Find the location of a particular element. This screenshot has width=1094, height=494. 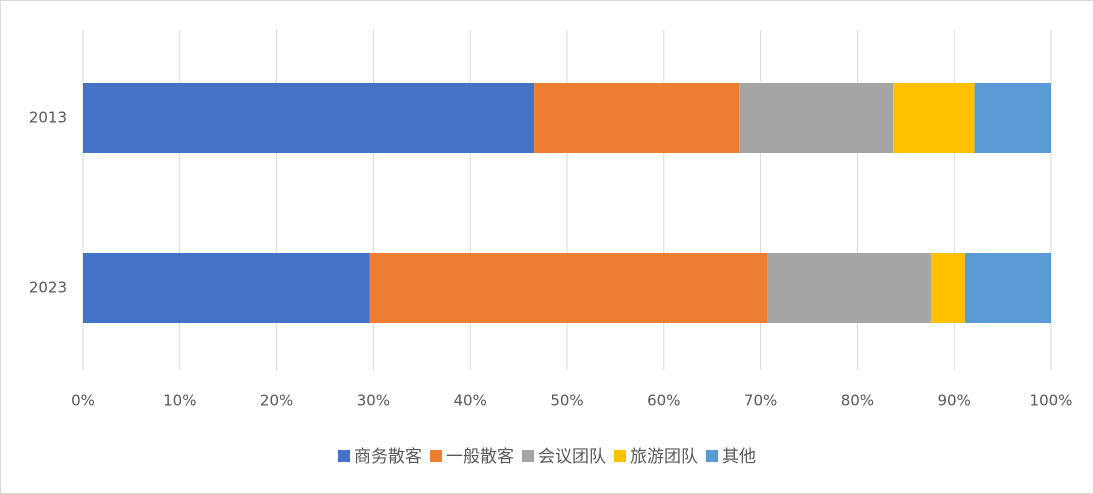

legend-text: 一般散客 is located at coordinates (480, 457).